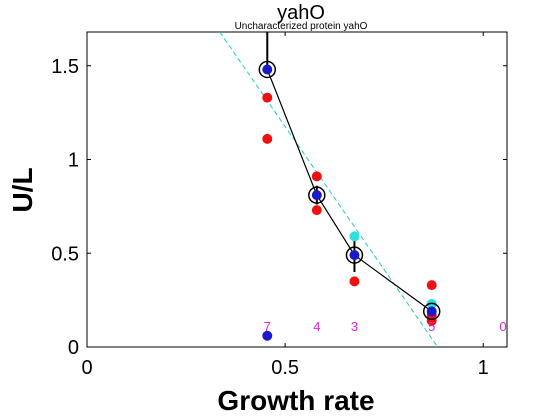 This screenshot has width=560, height=420. What do you see at coordinates (295, 400) in the screenshot?
I see `x-axis-label: Growth rate` at bounding box center [295, 400].